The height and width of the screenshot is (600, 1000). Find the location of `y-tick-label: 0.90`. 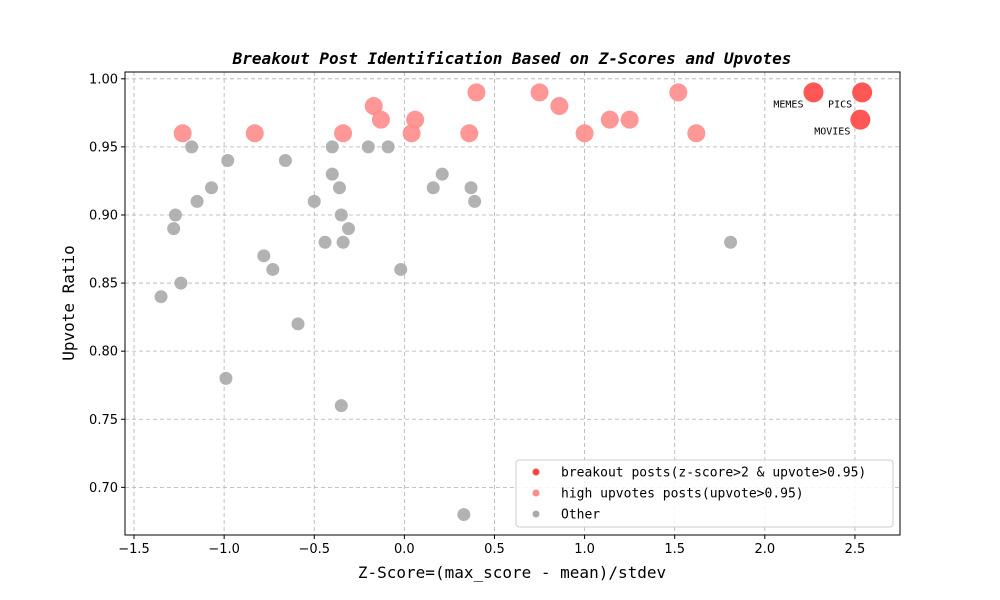

y-tick-label: 0.90 is located at coordinates (103, 215).